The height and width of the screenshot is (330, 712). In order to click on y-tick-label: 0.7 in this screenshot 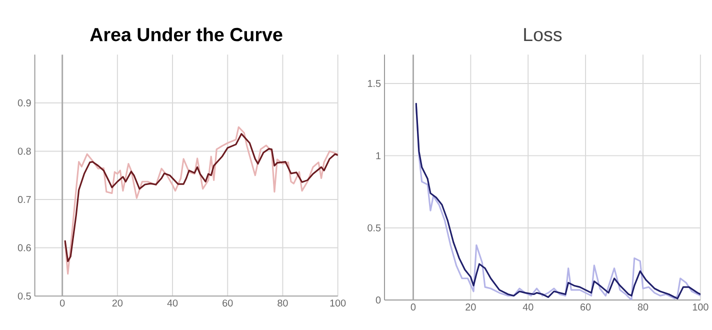, I will do `click(24, 200)`.